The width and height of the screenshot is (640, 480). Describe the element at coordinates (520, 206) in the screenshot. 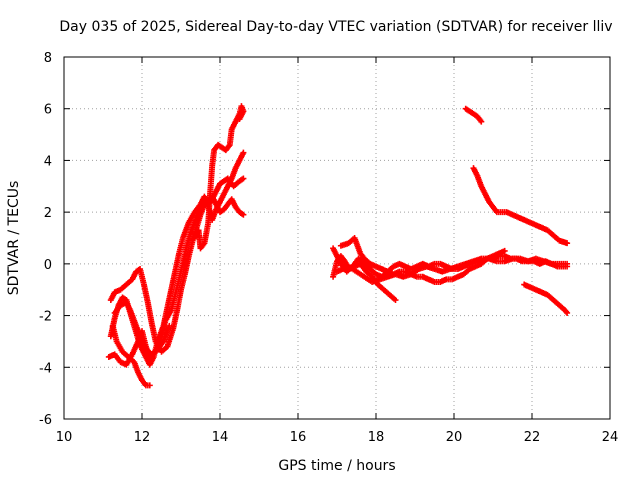

I see `series-track-l` at that location.